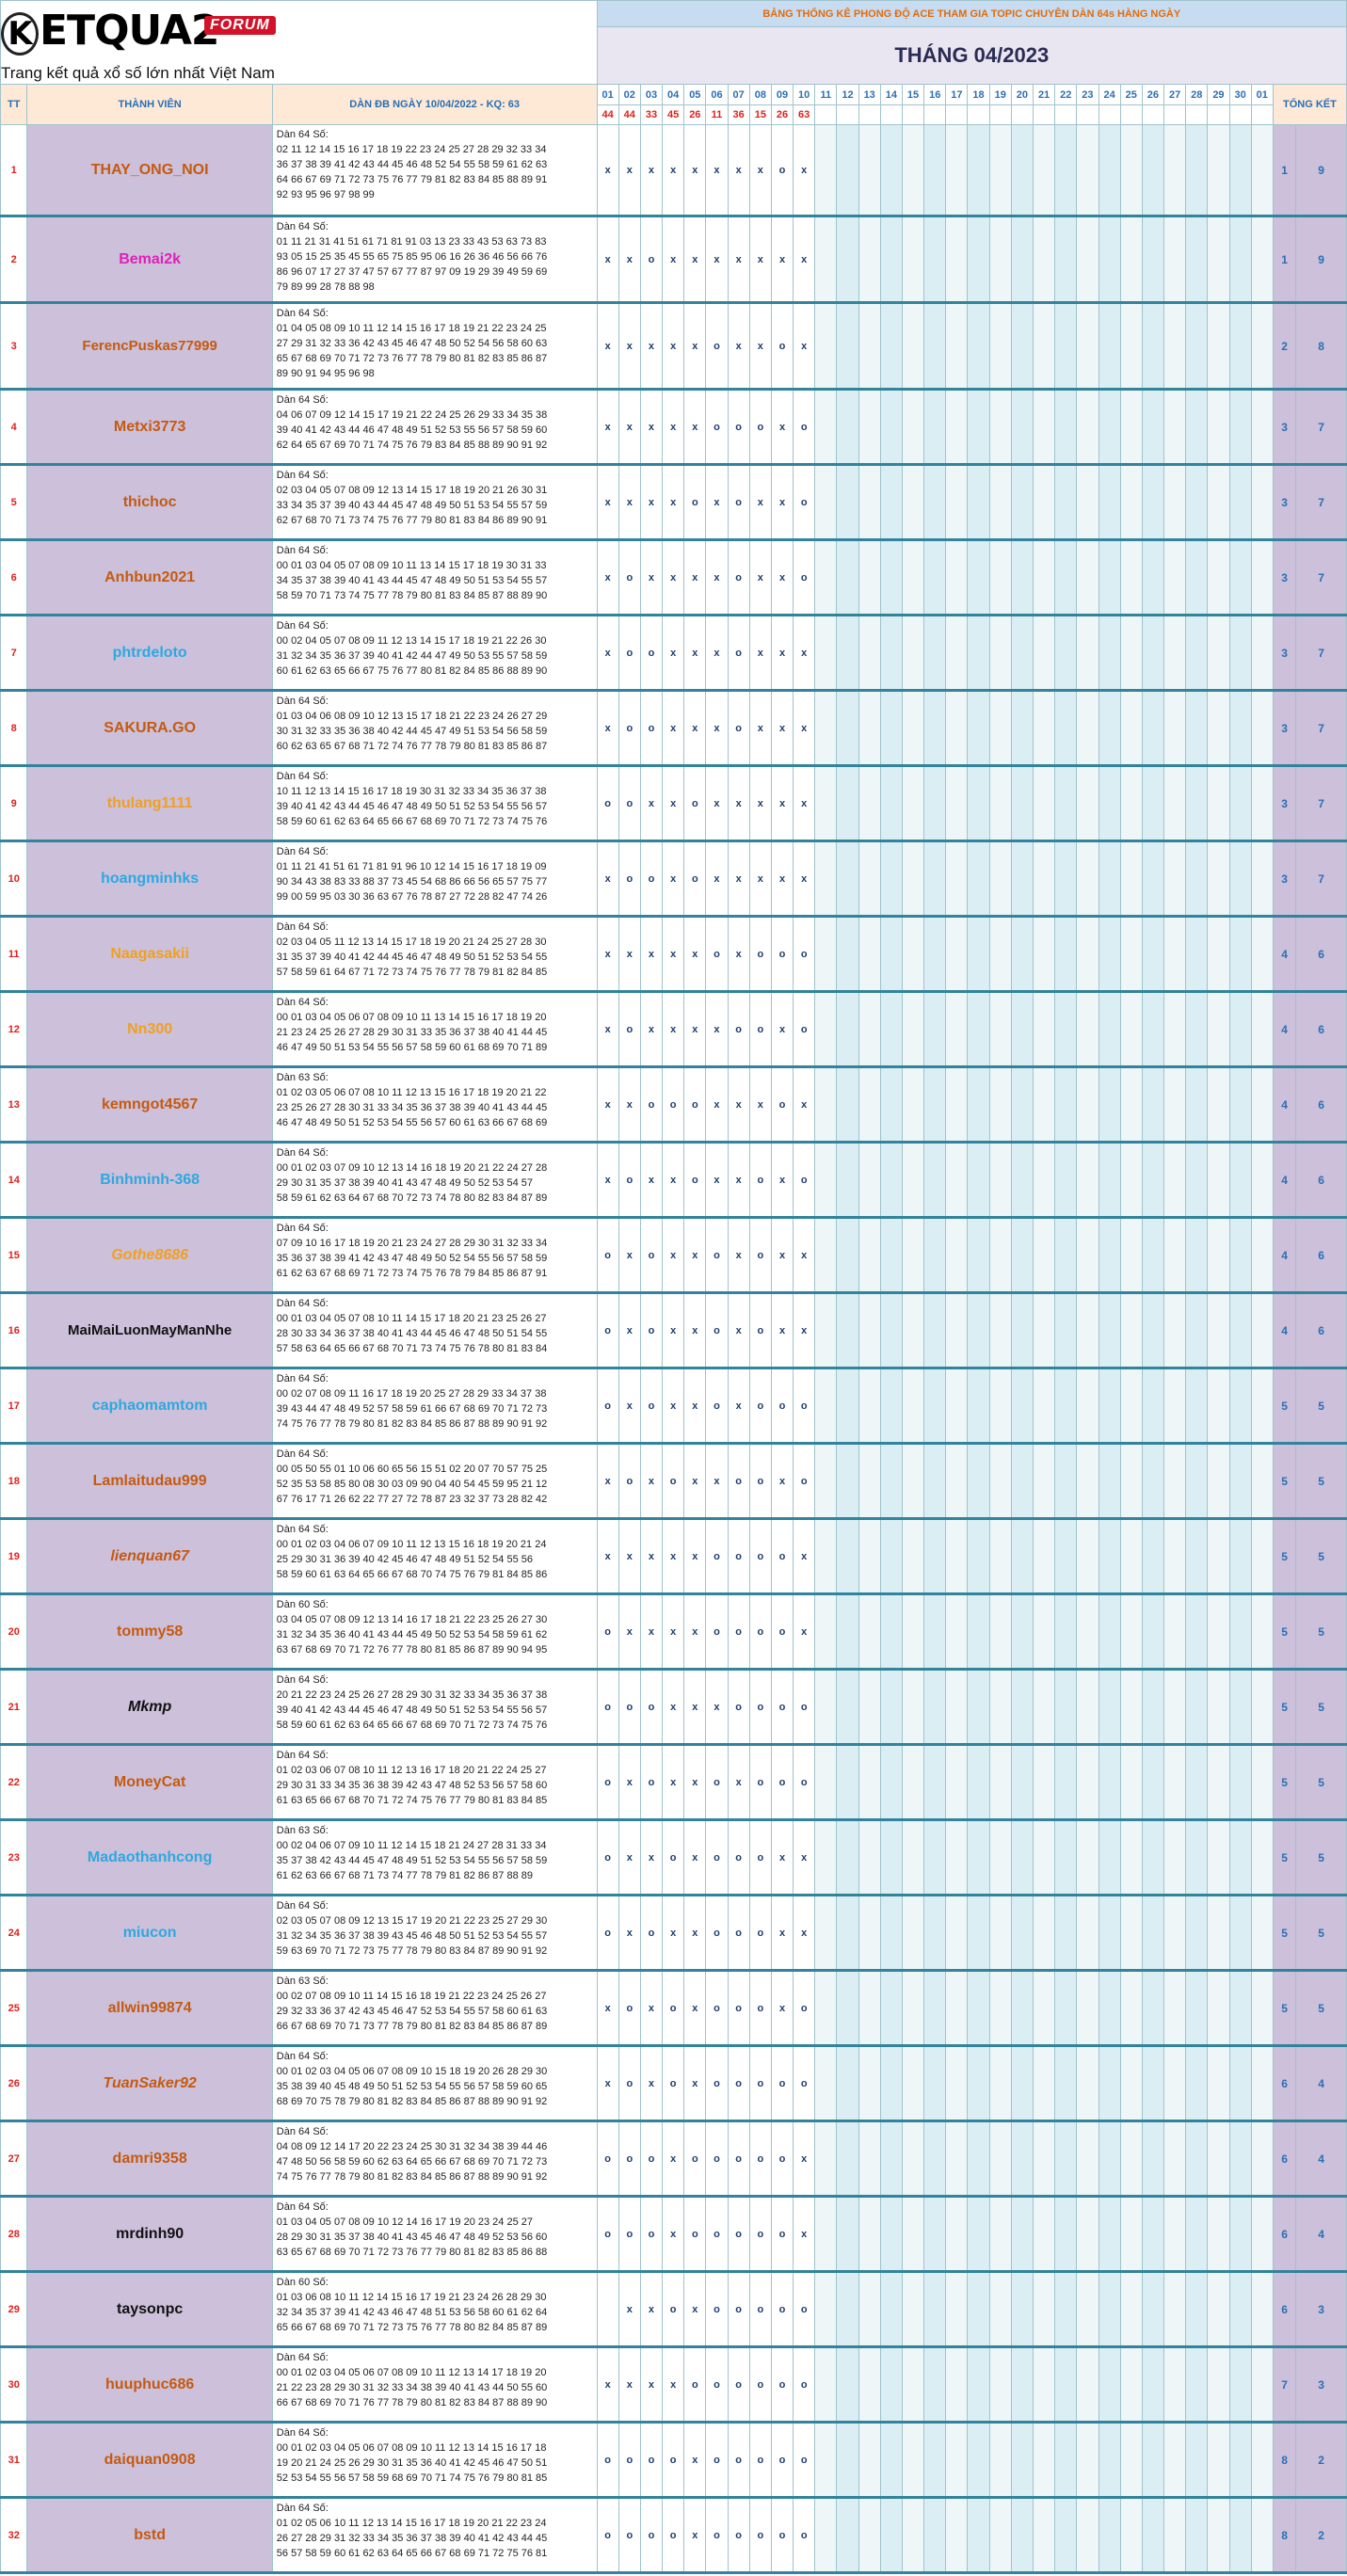 The height and width of the screenshot is (2576, 1347). I want to click on member-name: SAKURA.GO, so click(149, 728).